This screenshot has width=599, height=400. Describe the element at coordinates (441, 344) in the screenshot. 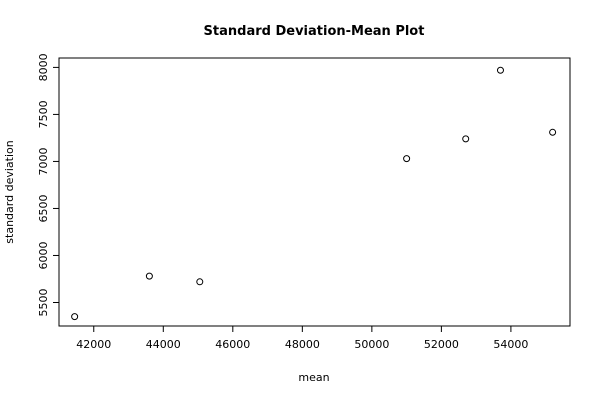

I see `x-tick-label: 52000` at that location.